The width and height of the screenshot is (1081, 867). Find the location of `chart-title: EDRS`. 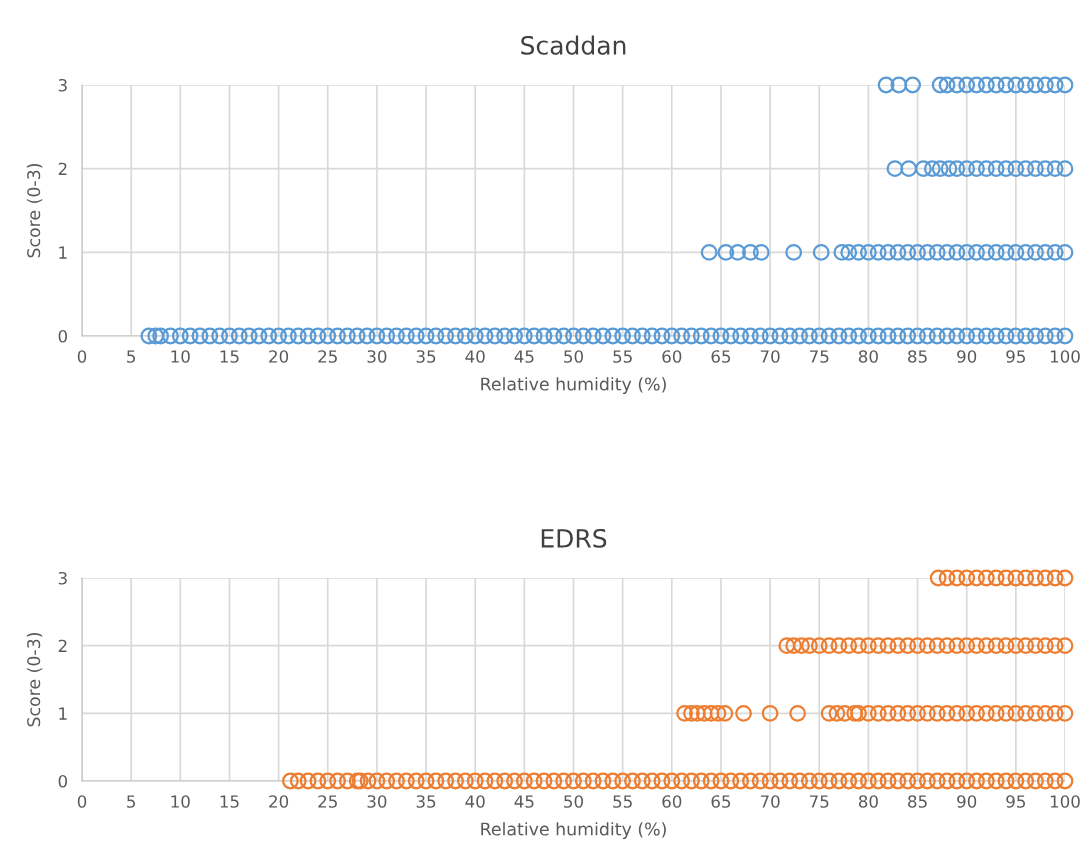

chart-title: EDRS is located at coordinates (574, 538).